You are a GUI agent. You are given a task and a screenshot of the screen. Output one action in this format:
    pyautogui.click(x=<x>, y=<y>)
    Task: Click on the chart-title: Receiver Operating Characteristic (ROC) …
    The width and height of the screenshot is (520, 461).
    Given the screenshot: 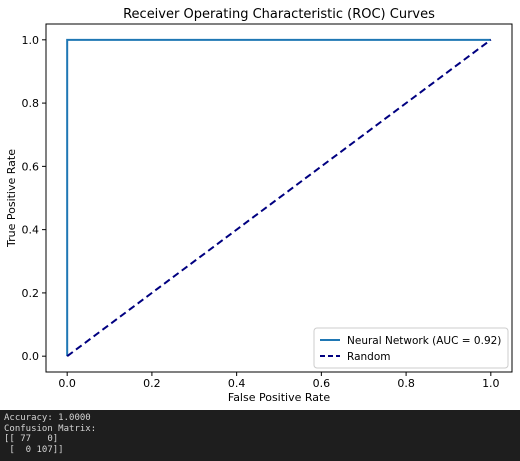 What is the action you would take?
    pyautogui.click(x=279, y=14)
    